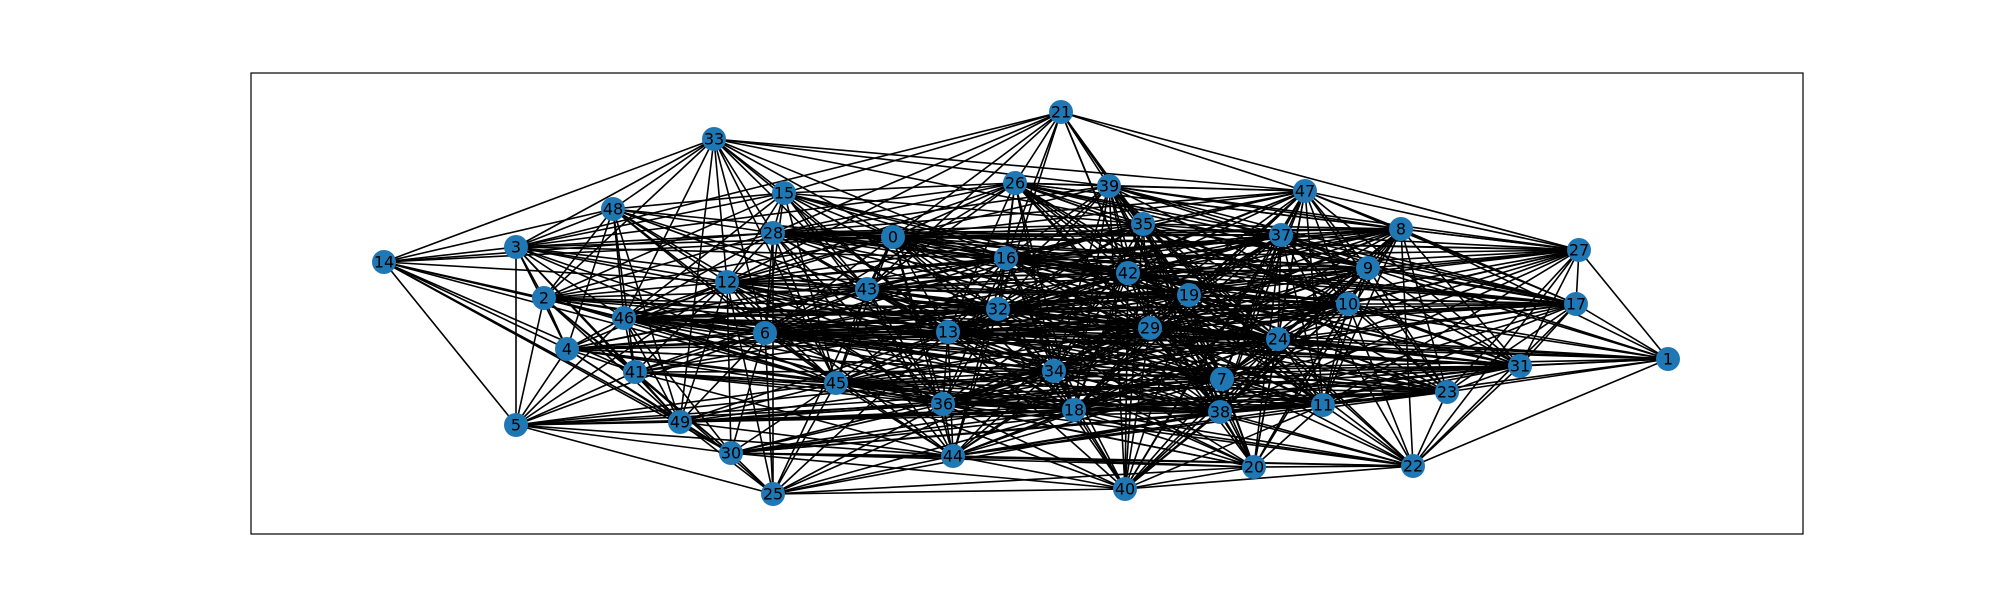 This screenshot has width=2000, height=600. What do you see at coordinates (773, 233) in the screenshot?
I see `node-28: 28` at bounding box center [773, 233].